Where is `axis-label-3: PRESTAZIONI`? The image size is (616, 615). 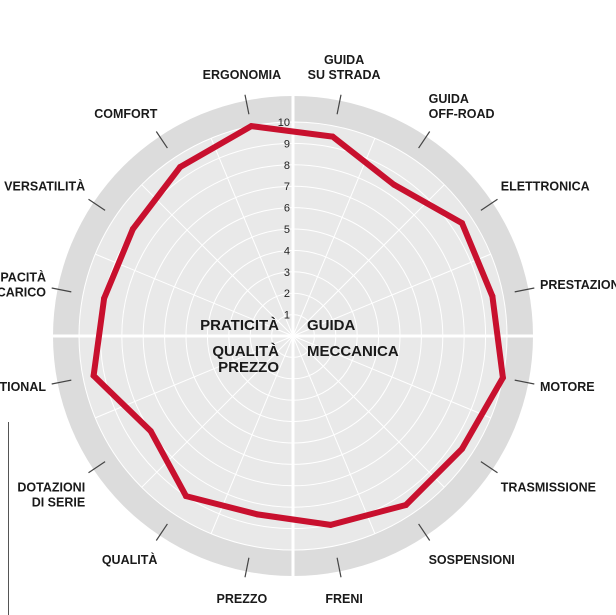 axis-label-3: PRESTAZIONI is located at coordinates (578, 285).